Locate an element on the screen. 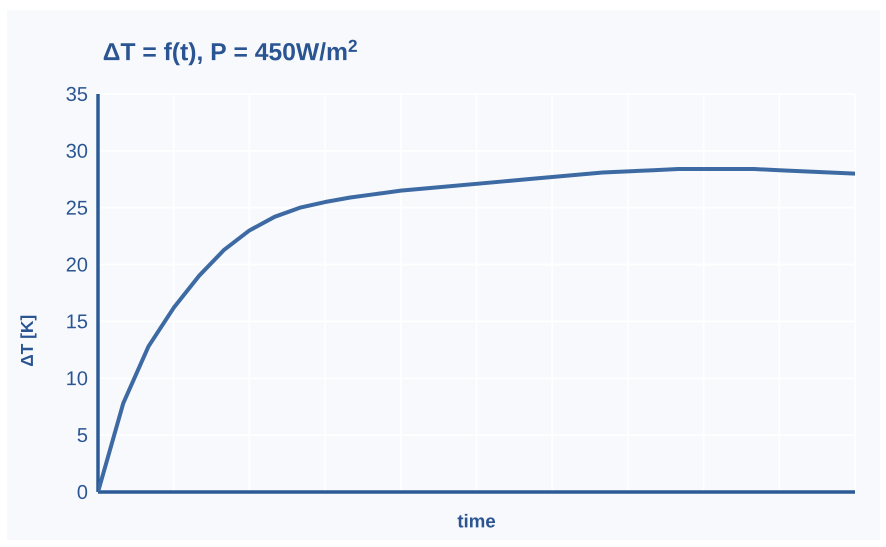 This screenshot has width=886, height=547. y-tick-label: 20 is located at coordinates (77, 264).